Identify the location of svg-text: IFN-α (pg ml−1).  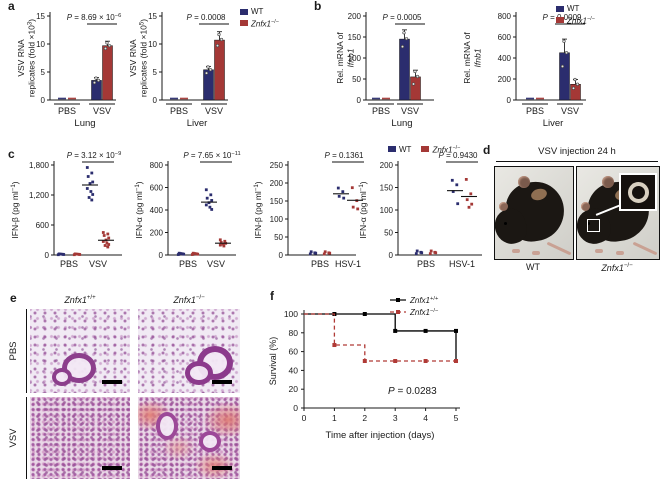
(139, 209).